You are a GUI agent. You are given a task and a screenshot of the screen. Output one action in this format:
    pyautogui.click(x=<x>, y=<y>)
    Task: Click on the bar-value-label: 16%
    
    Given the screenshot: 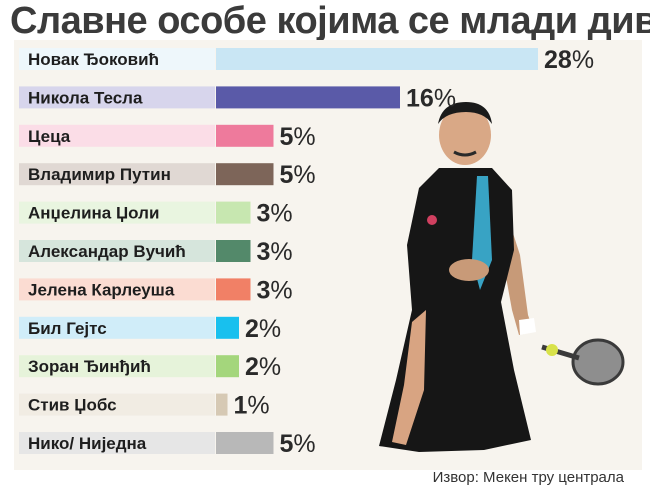 What is the action you would take?
    pyautogui.click(x=431, y=98)
    